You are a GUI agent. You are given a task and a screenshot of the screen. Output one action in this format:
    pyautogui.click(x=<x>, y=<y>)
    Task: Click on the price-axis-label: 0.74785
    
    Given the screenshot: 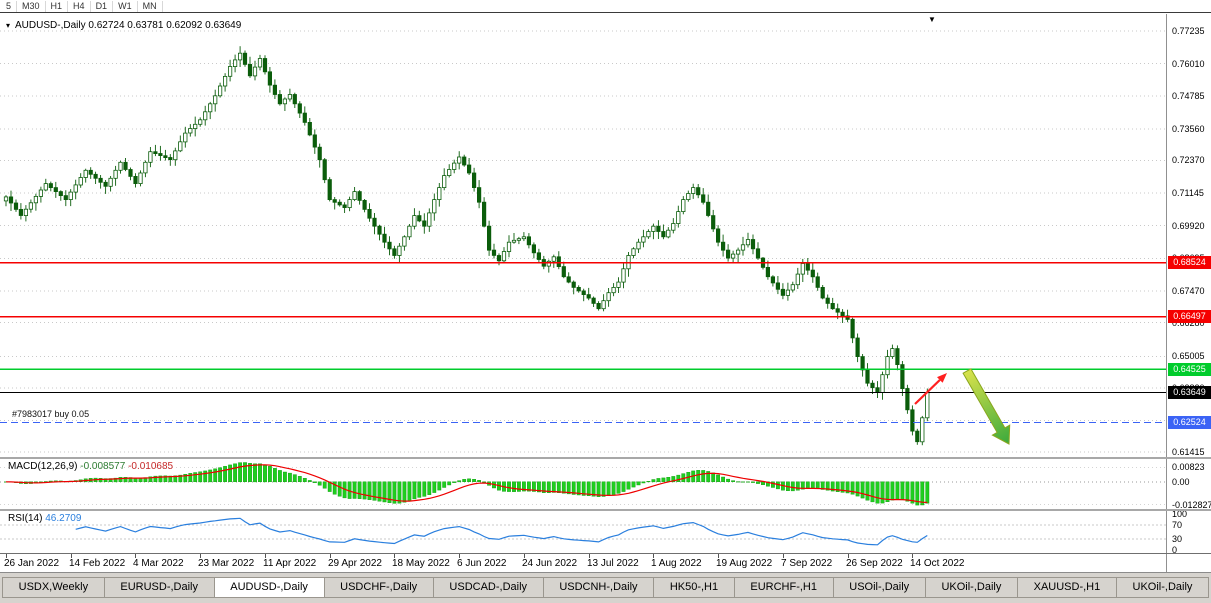 What is the action you would take?
    pyautogui.click(x=1188, y=96)
    